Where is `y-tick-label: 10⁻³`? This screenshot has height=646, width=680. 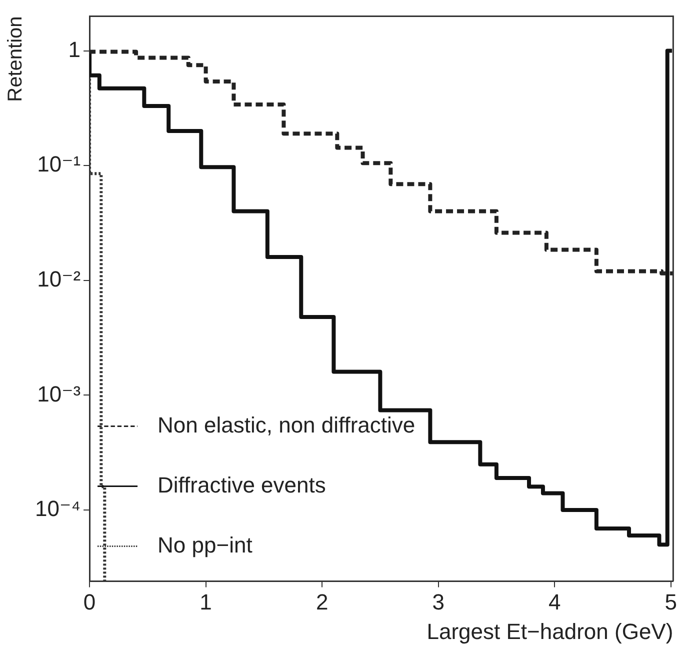 y-tick-label: 10⁻³ is located at coordinates (59, 393).